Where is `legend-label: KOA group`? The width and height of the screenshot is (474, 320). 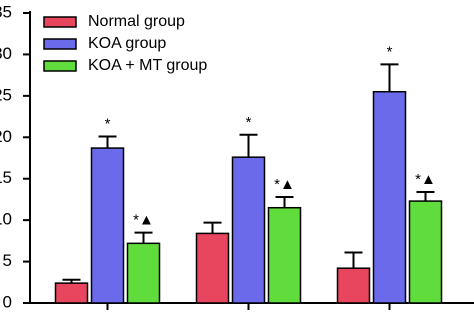 legend-label: KOA group is located at coordinates (127, 43).